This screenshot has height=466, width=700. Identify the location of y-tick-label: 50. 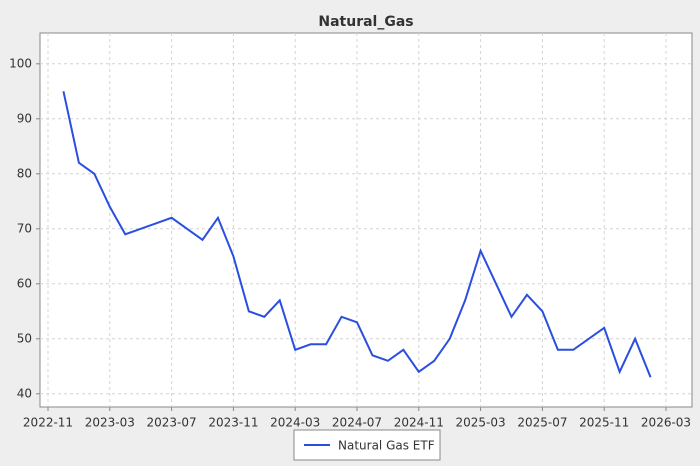
(24, 338).